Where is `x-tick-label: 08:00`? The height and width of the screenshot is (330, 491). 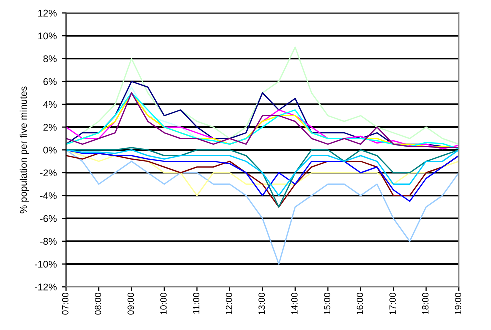
x-tick-label: 08:00 is located at coordinates (98, 304).